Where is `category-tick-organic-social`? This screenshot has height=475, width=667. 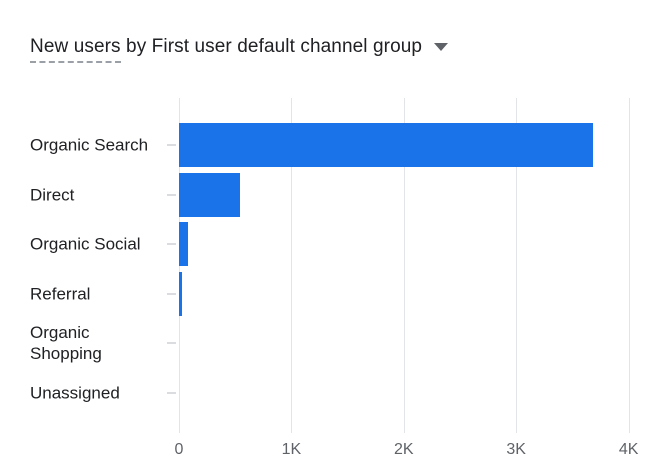 category-tick-organic-social is located at coordinates (171, 244).